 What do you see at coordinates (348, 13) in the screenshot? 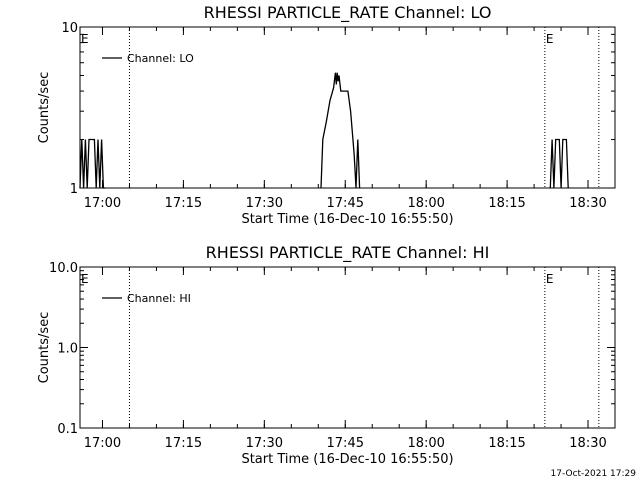
I see `chart-title: RHESSI PARTICLE_RATE Channel: LO` at bounding box center [348, 13].